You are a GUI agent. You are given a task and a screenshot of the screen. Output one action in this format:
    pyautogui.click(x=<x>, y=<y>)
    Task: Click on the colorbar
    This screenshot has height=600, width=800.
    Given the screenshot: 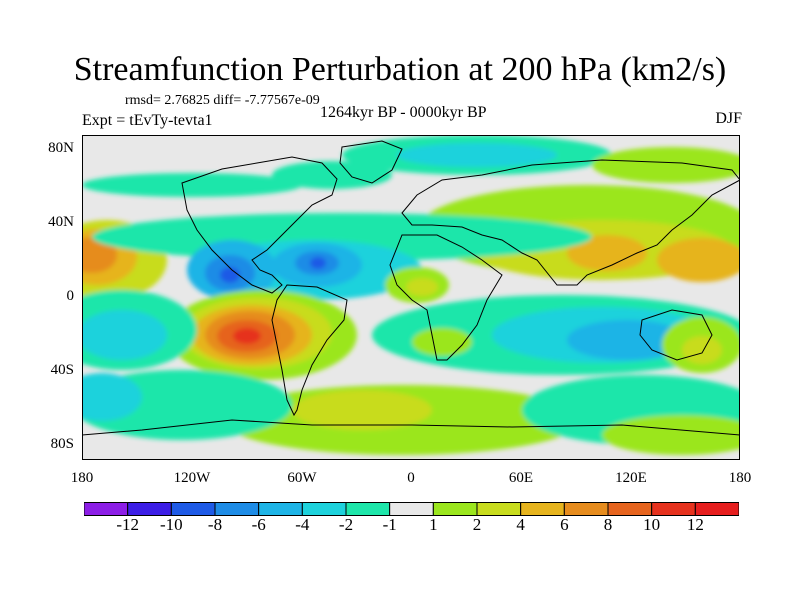 What is the action you would take?
    pyautogui.click(x=411, y=509)
    